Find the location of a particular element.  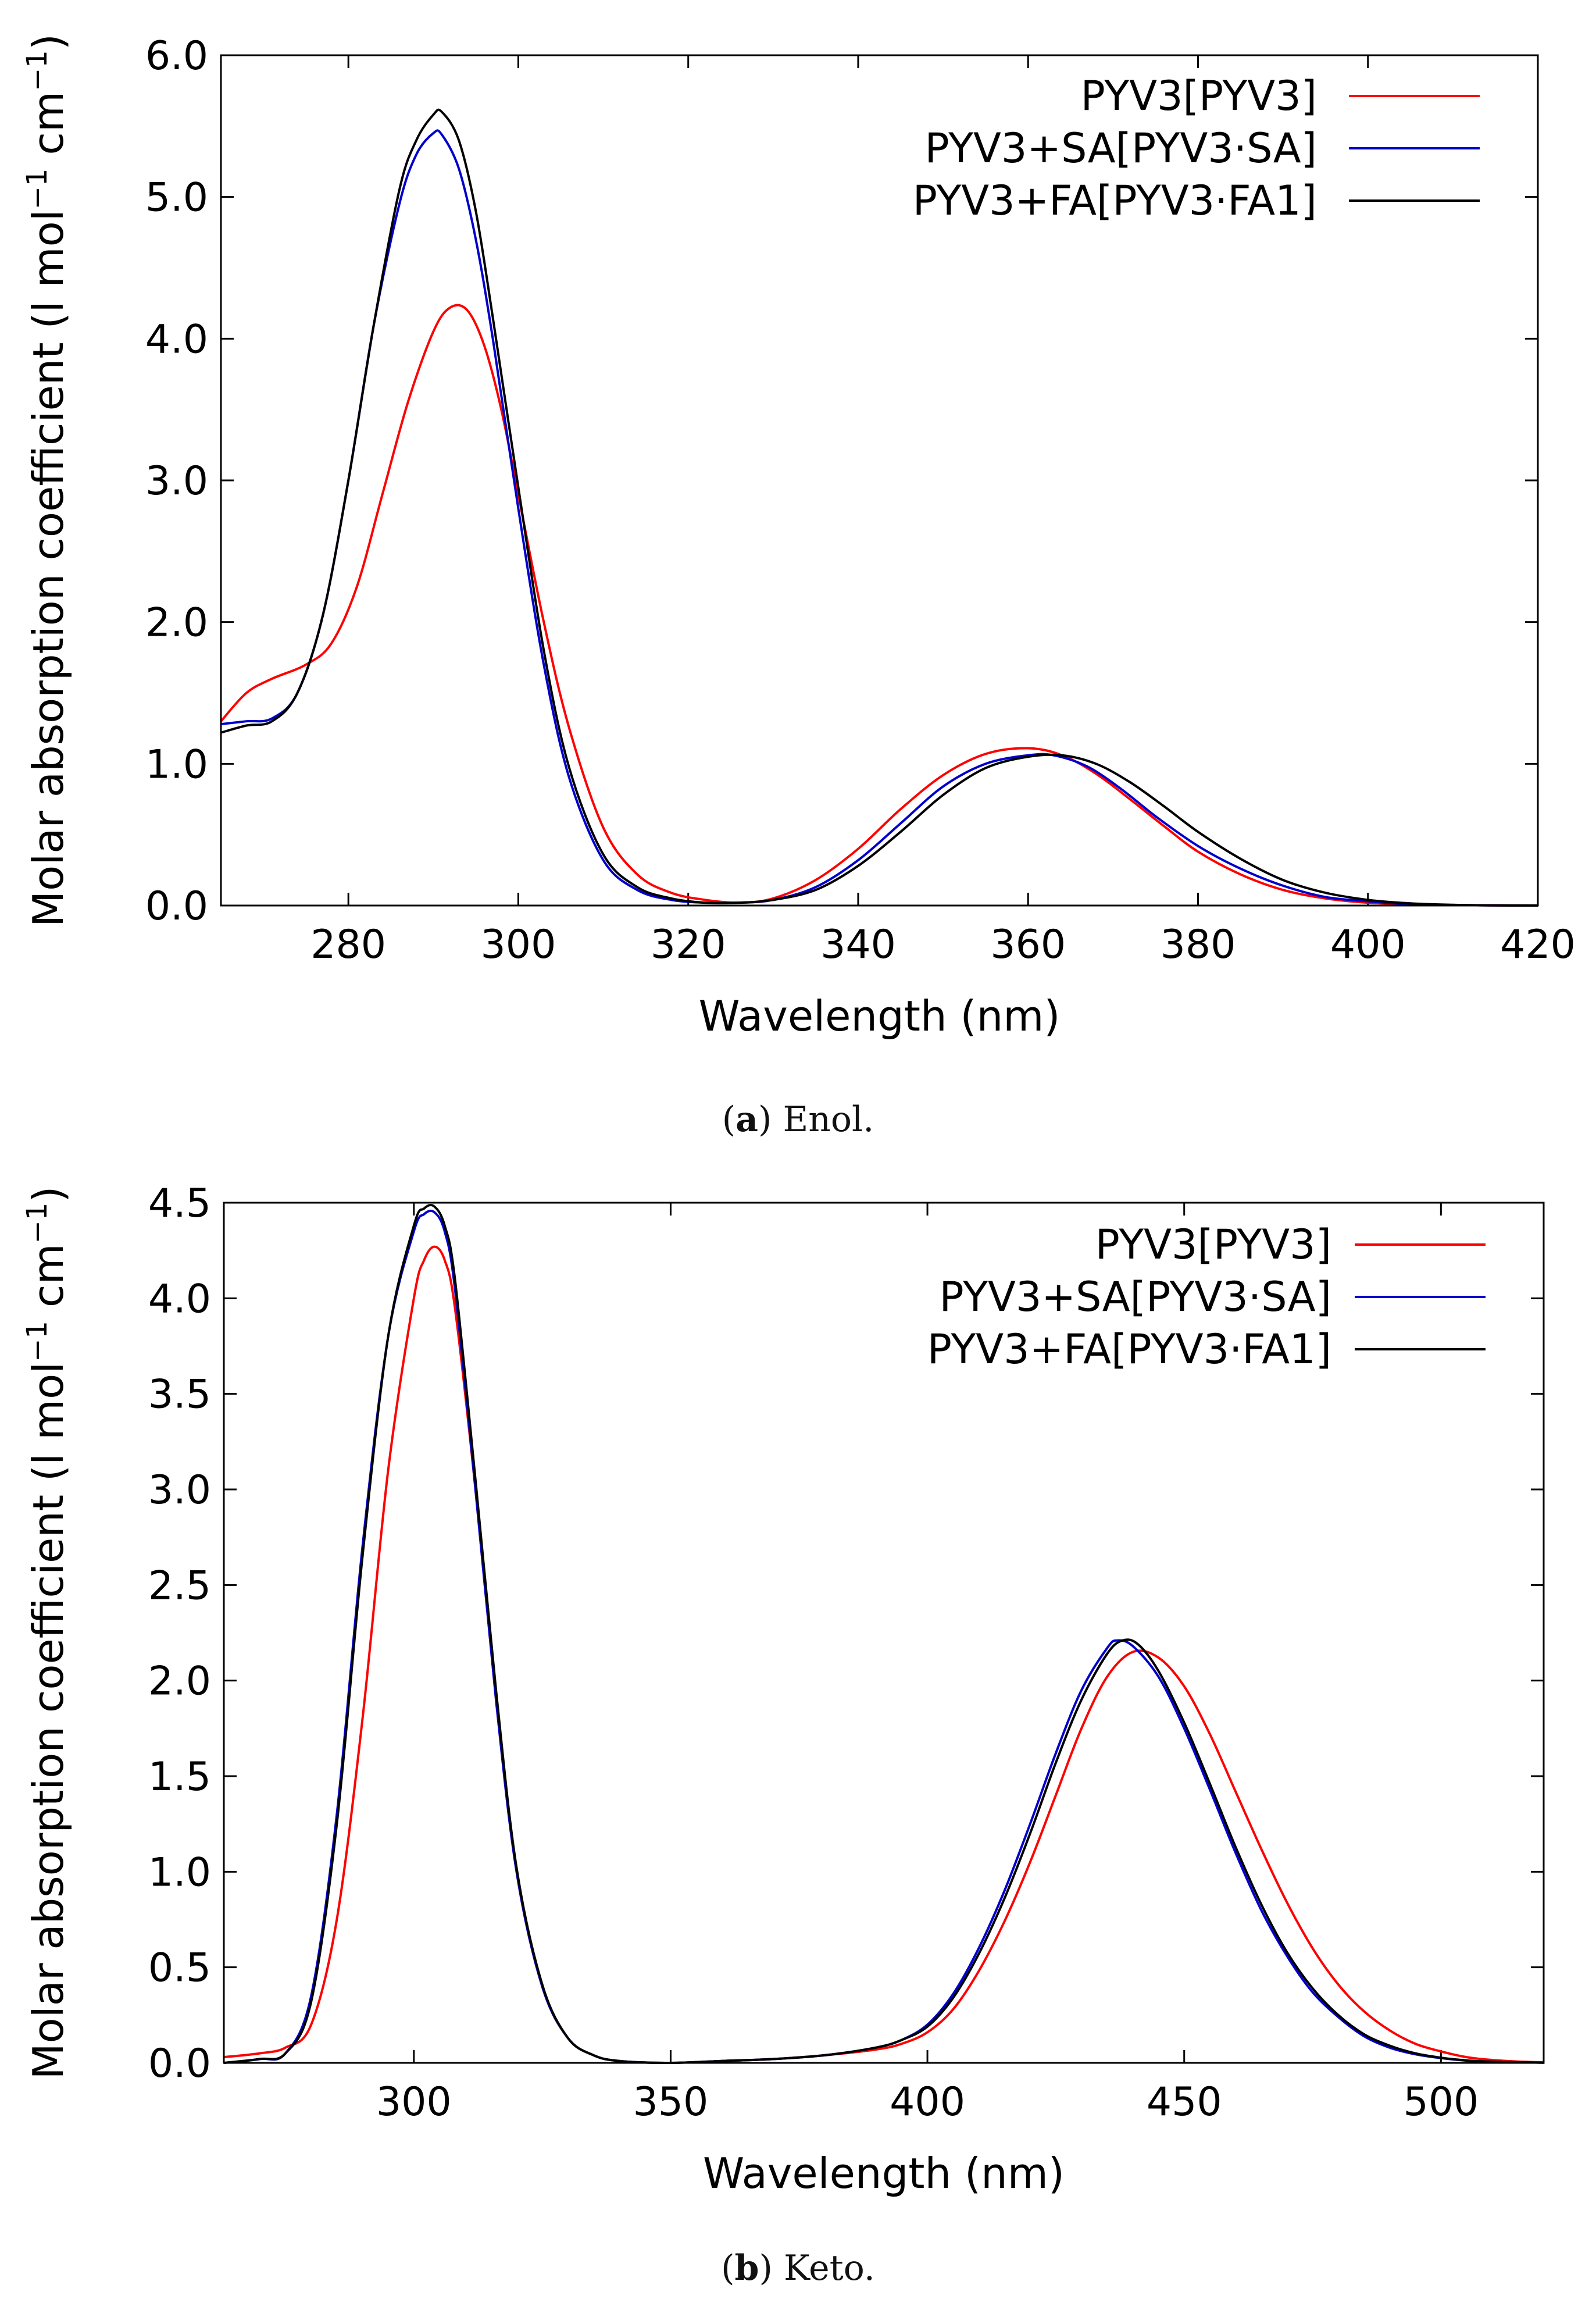

y-tick-label: 1.5 is located at coordinates (179, 1777).